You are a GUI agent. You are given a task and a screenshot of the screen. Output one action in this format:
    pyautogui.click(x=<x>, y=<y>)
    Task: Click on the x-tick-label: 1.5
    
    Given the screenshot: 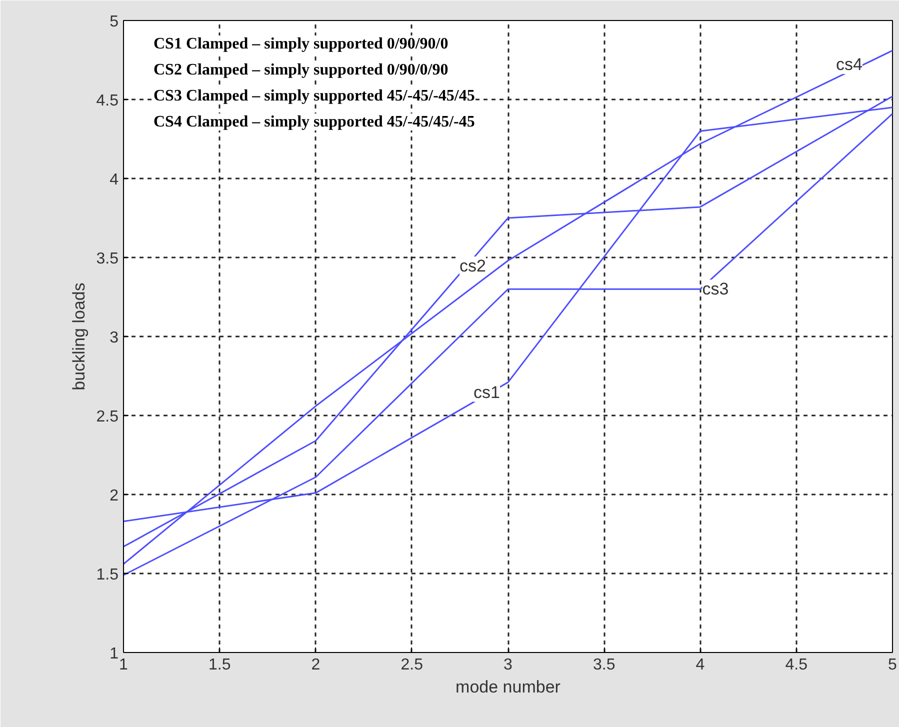 What is the action you would take?
    pyautogui.click(x=219, y=665)
    